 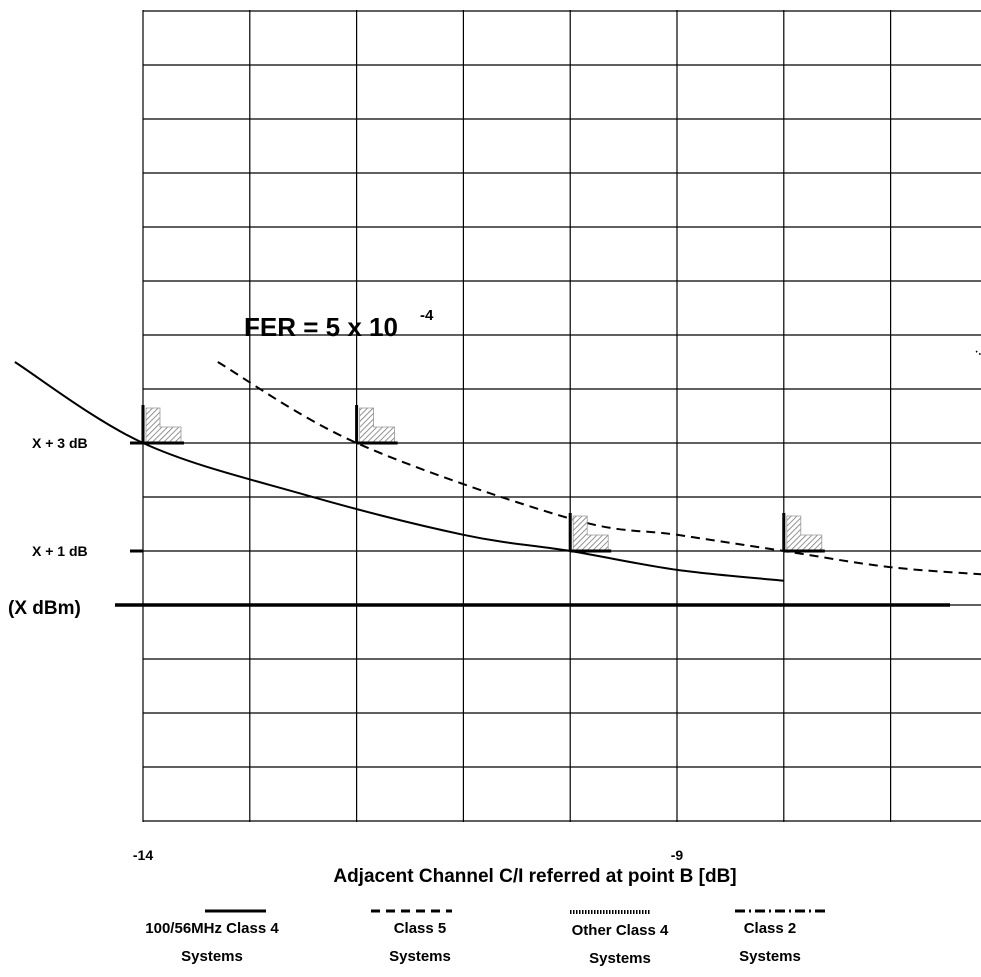 I want to click on chart-title: FER = 5 x 10, so click(x=321, y=327).